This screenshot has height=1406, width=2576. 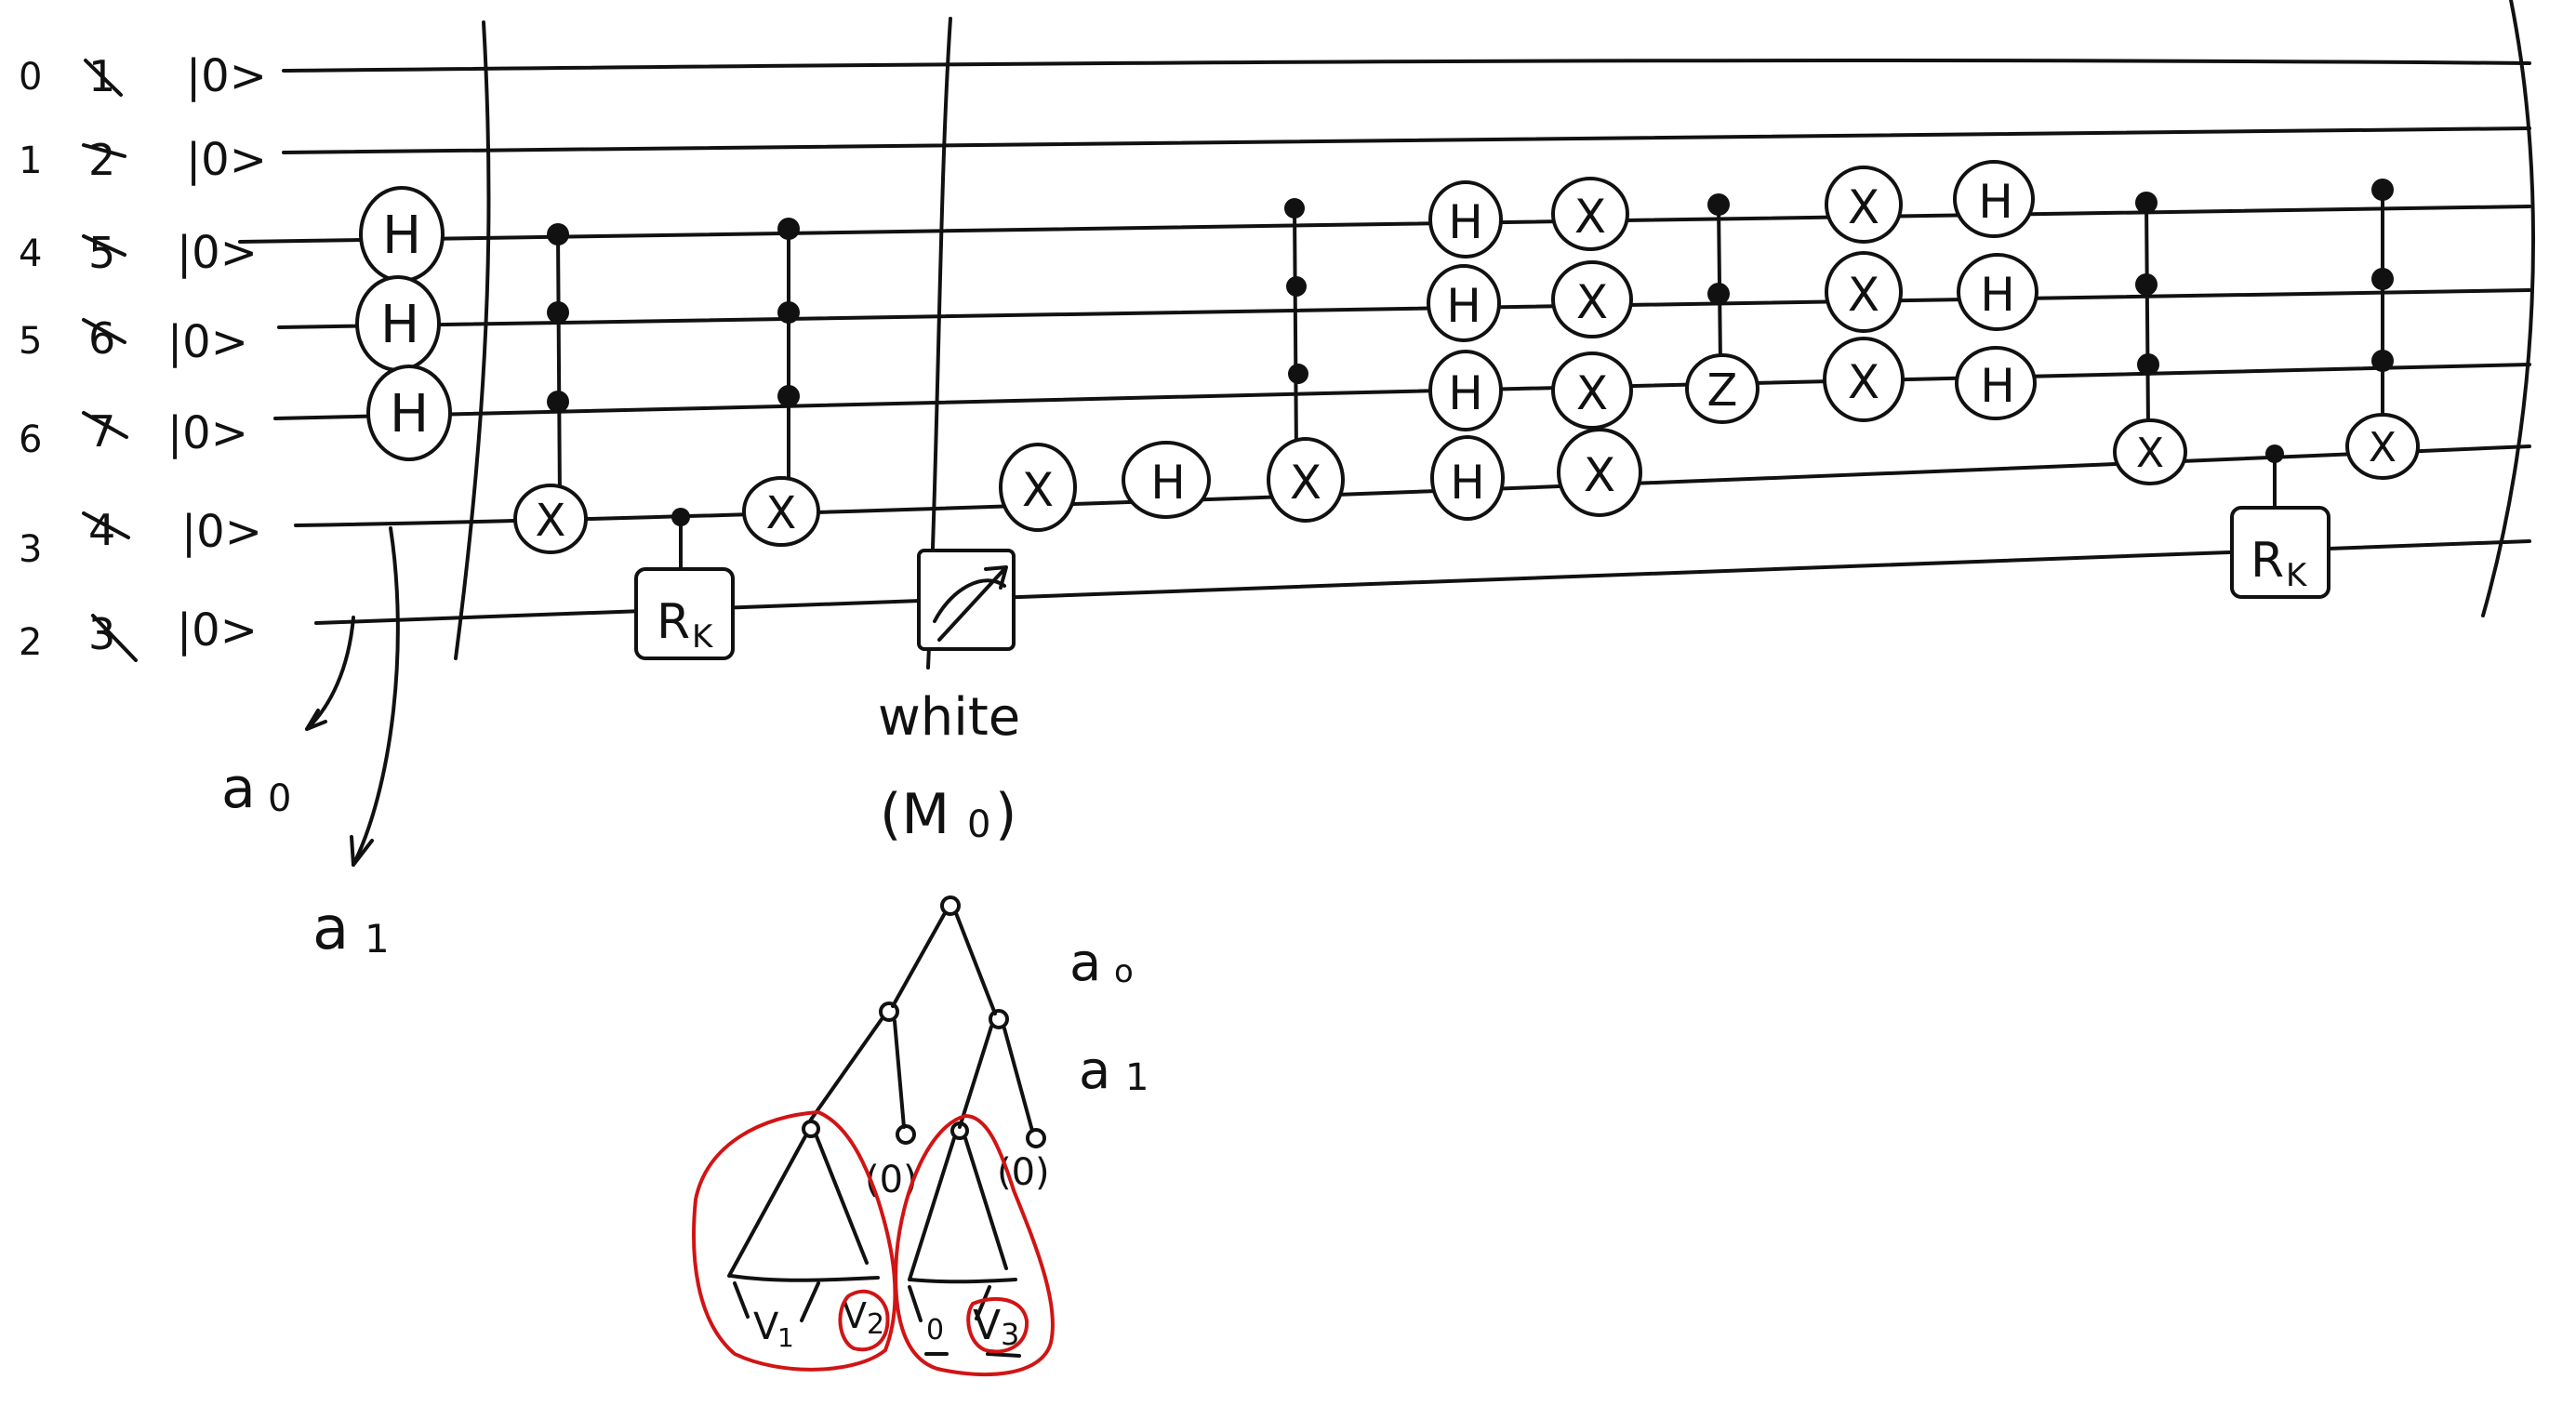 I want to click on x-column-2: X X X, so click(x=1864, y=294).